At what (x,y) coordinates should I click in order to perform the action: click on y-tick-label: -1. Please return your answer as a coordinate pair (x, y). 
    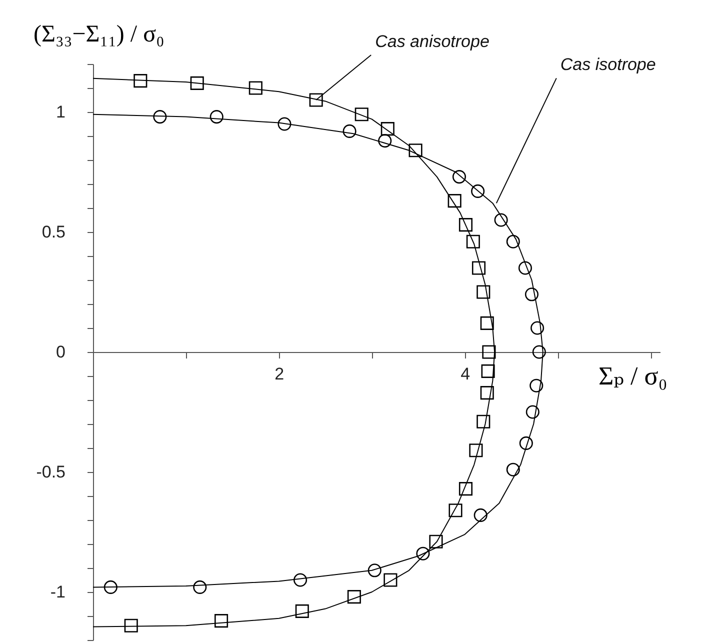
    Looking at the image, I should click on (58, 592).